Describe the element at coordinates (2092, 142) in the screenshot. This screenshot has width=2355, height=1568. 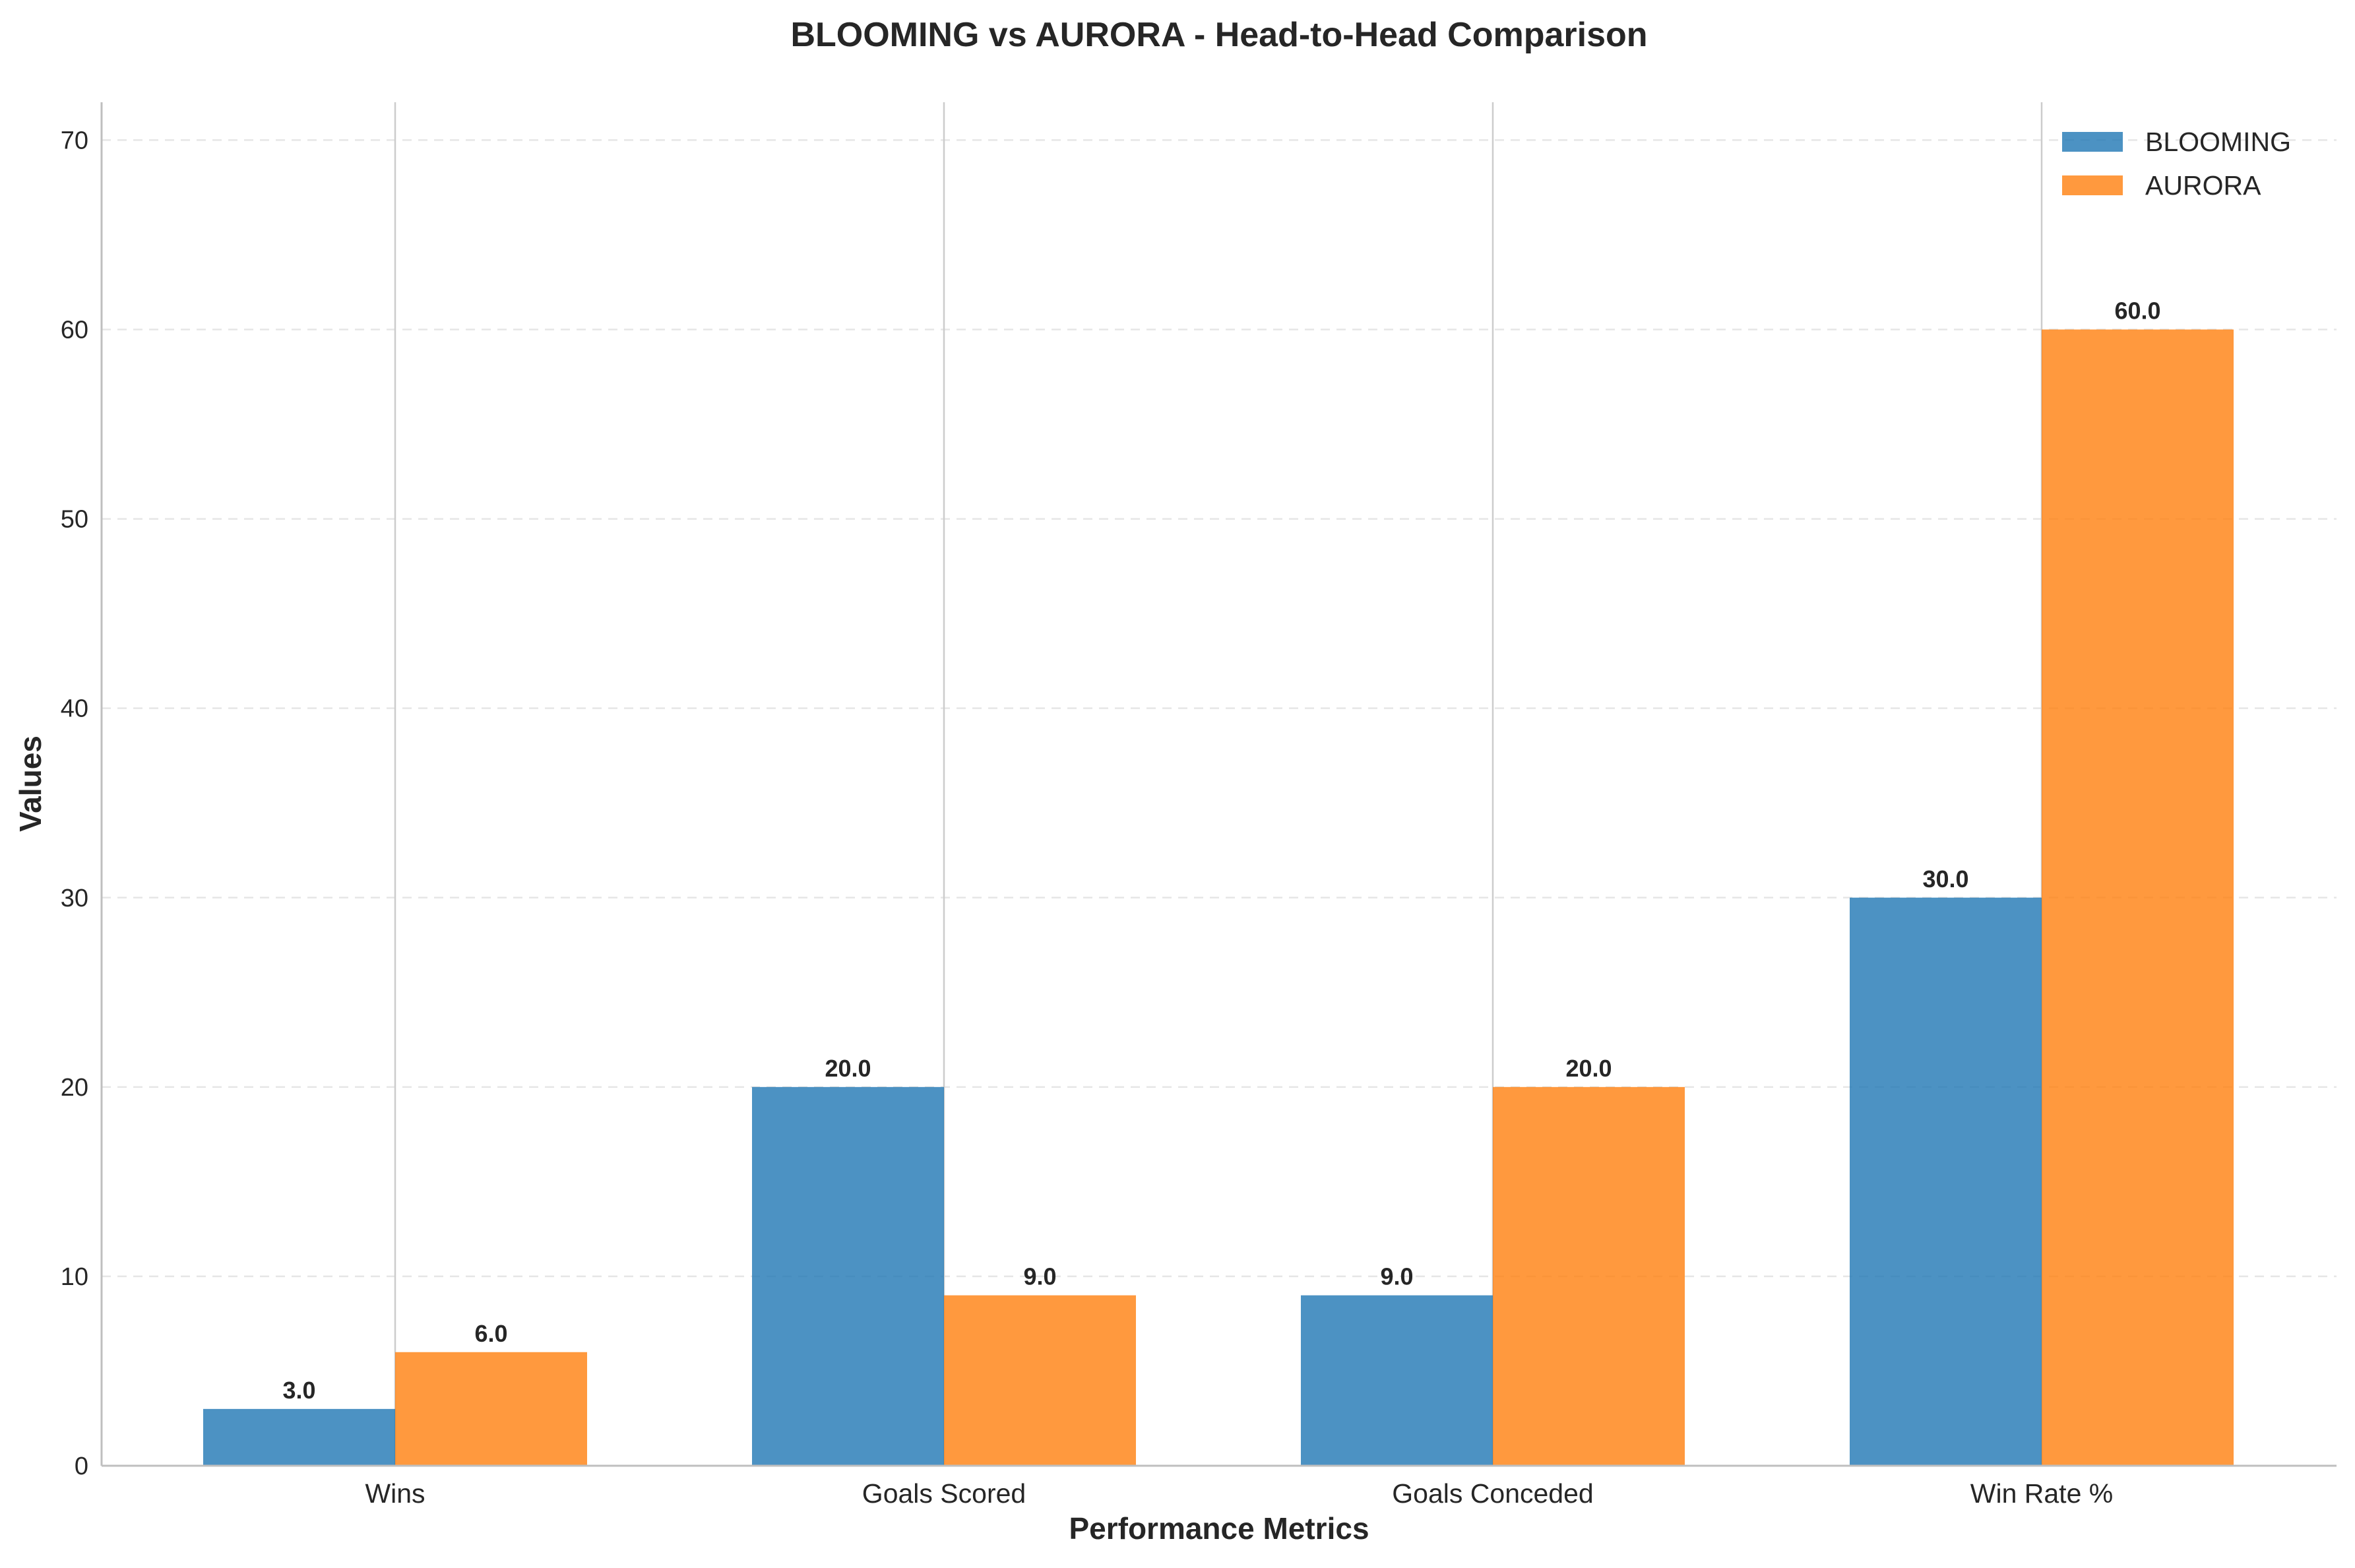
I see `legend-swatch-blooming` at that location.